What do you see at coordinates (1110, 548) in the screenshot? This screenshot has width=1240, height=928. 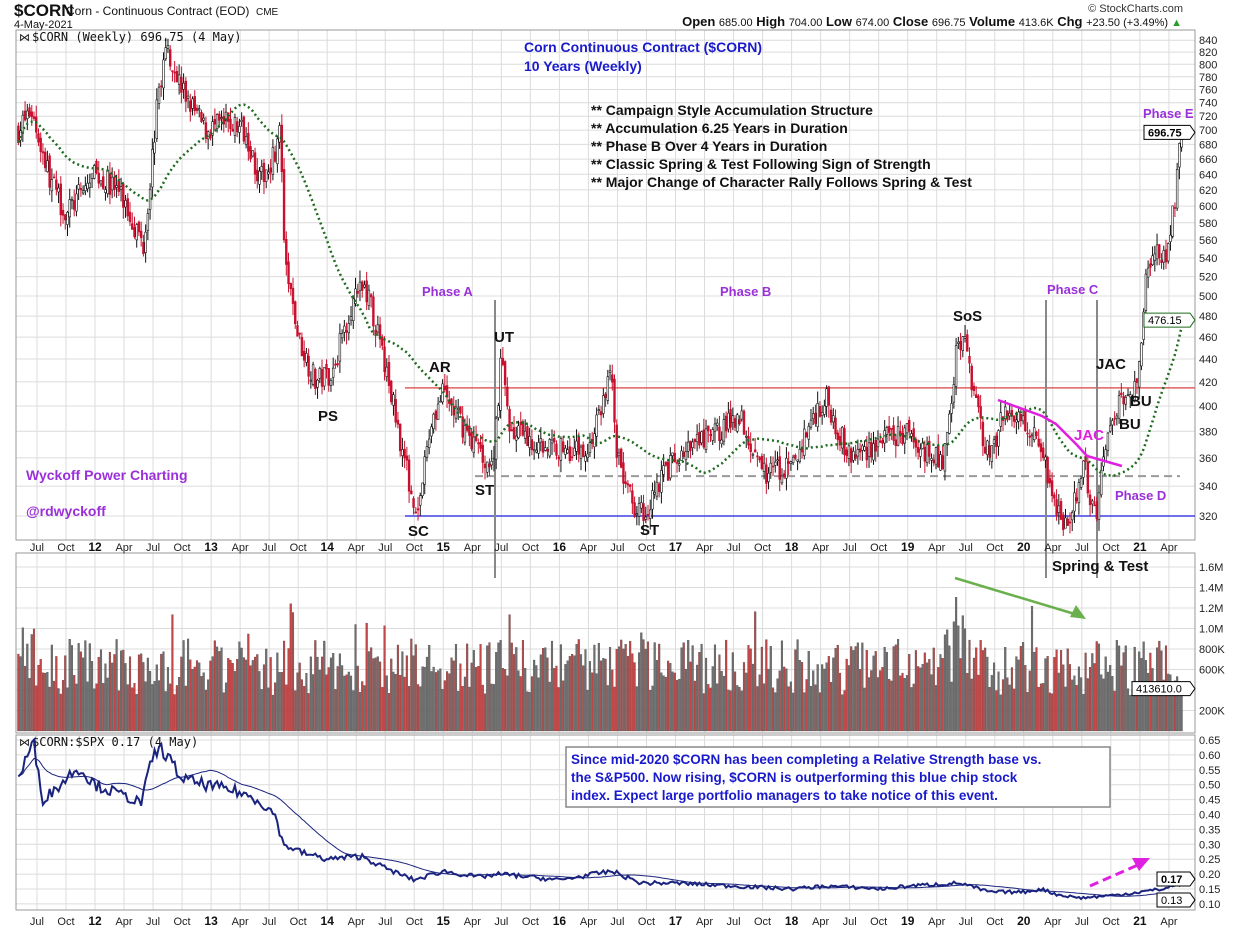 I see `x-tick-label: Oct` at bounding box center [1110, 548].